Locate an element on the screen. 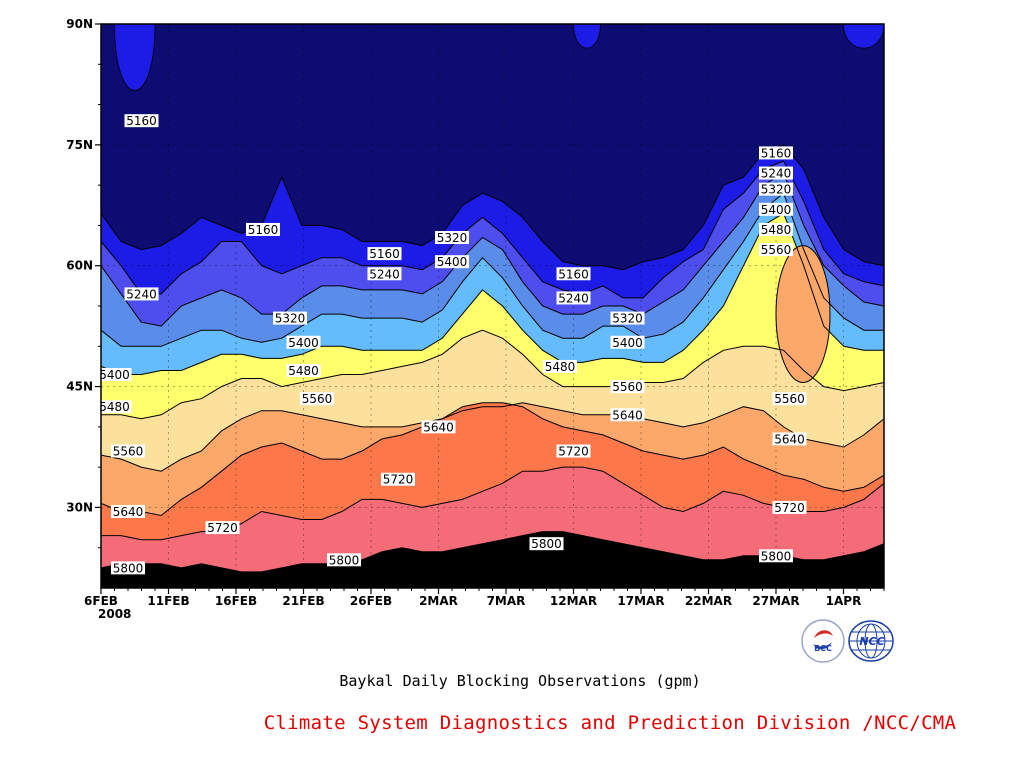 This screenshot has width=1024, height=768. bcc-logo: BCC is located at coordinates (823, 641).